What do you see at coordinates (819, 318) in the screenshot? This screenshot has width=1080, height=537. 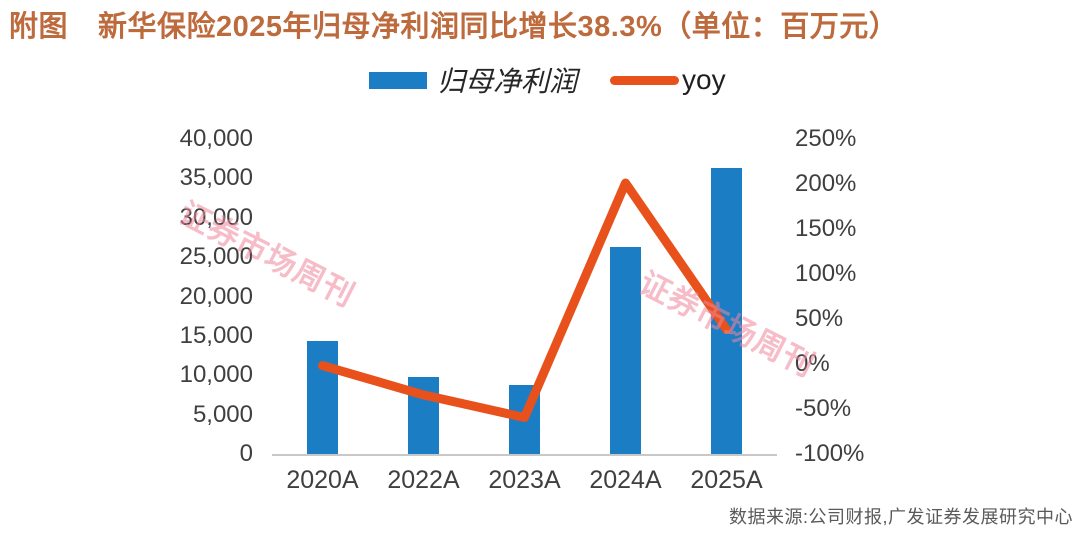 I see `y-axis-right-tick: 50%` at bounding box center [819, 318].